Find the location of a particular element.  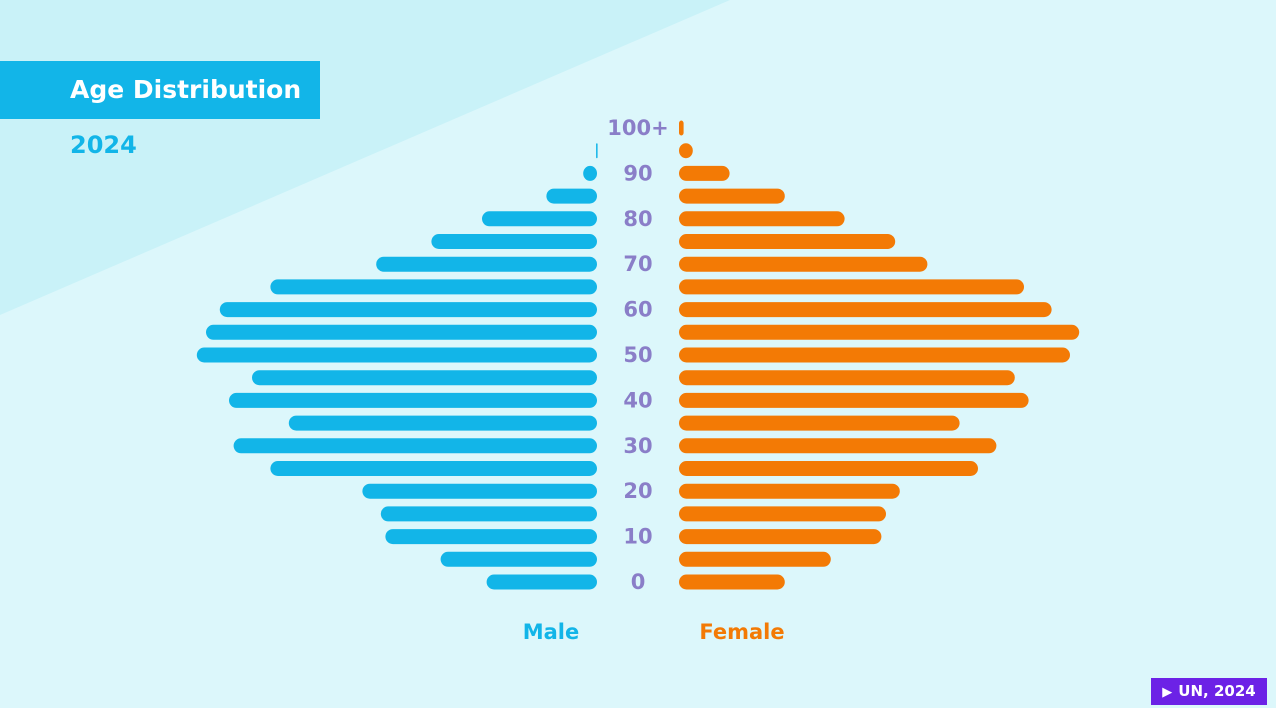

age-tick-label: 100+ is located at coordinates (637, 128).